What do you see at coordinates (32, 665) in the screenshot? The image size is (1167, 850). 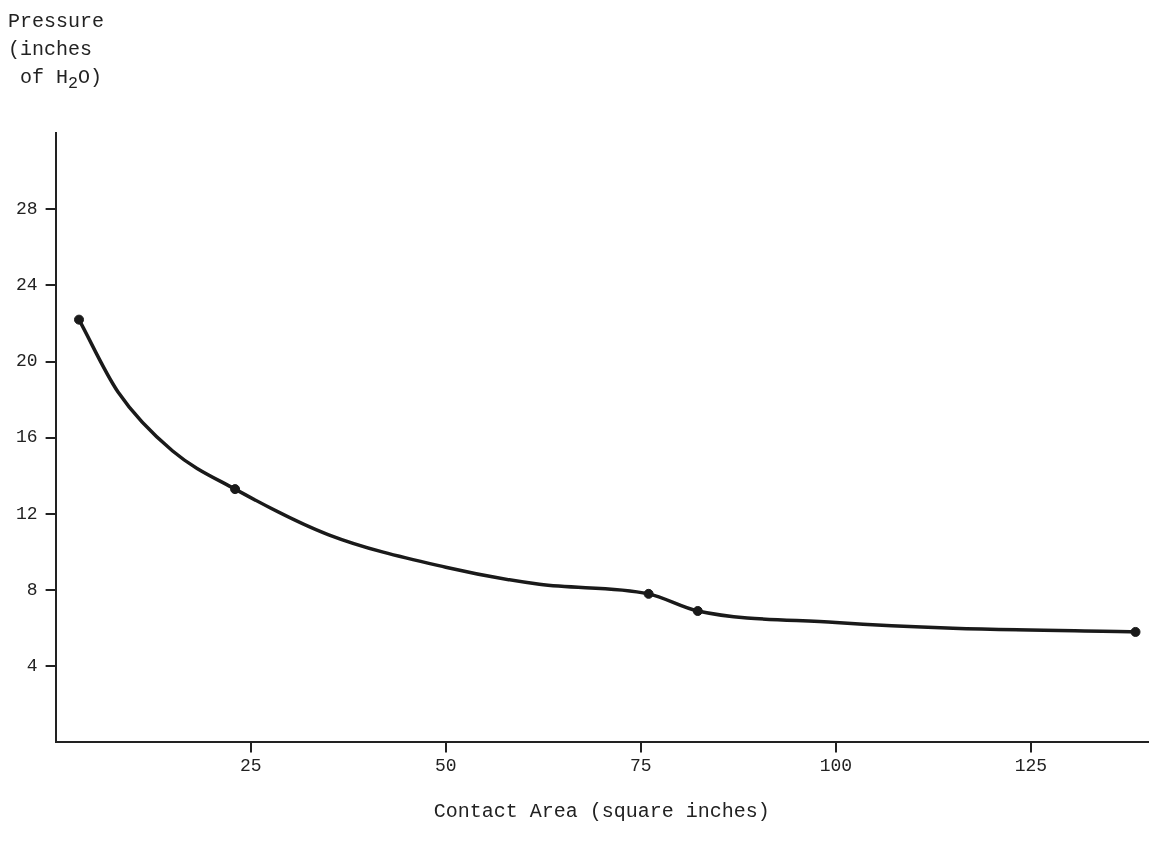 I see `y-tick-label: 4` at bounding box center [32, 665].